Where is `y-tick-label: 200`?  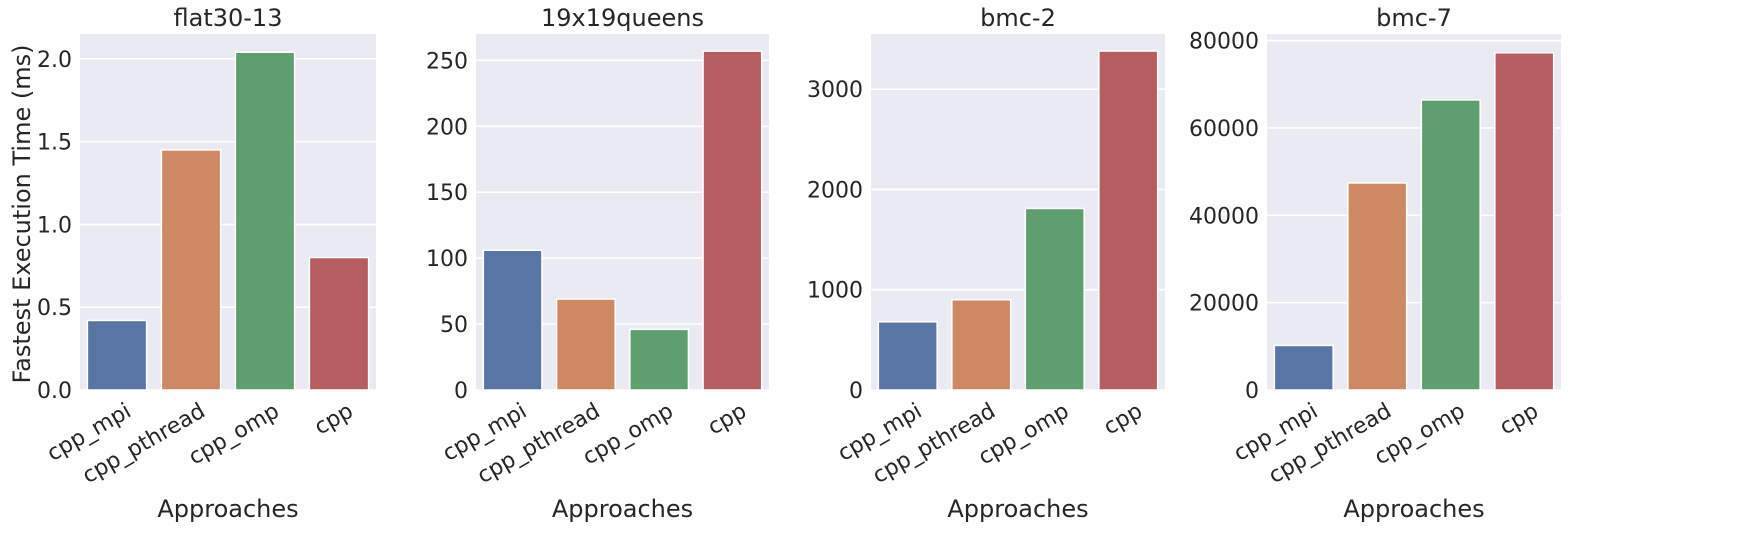 y-tick-label: 200 is located at coordinates (447, 127).